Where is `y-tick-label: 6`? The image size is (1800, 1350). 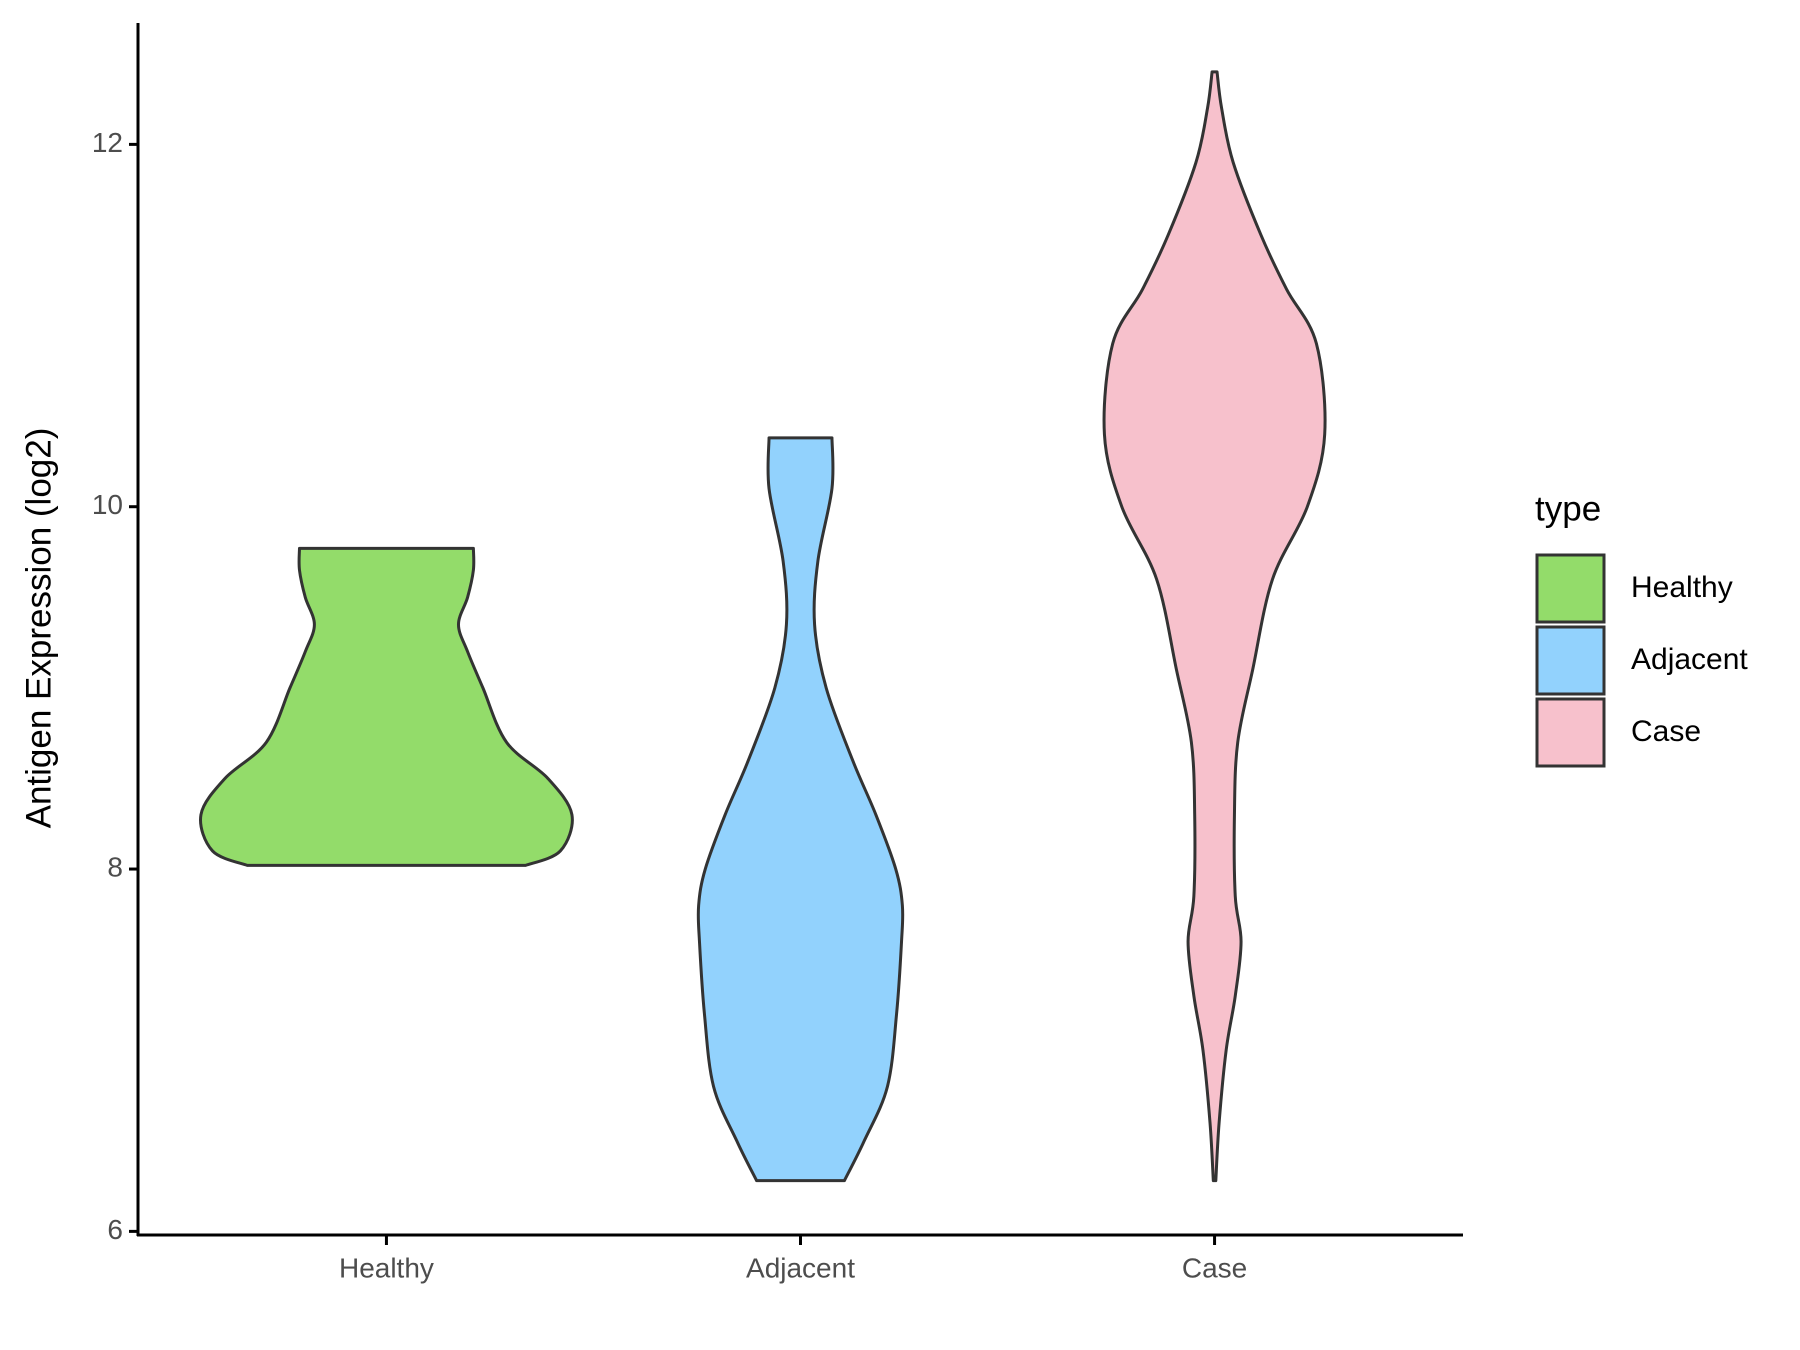
y-tick-label: 6 is located at coordinates (115, 1229).